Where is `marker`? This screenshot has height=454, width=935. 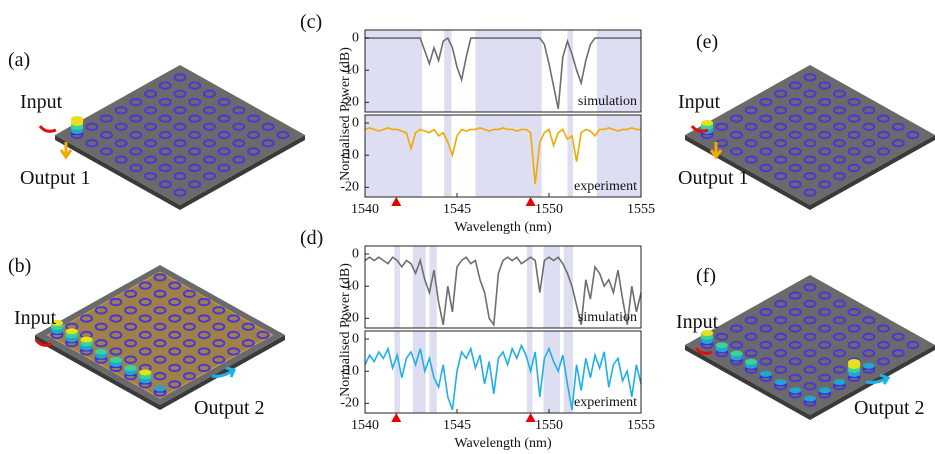
marker is located at coordinates (396, 417).